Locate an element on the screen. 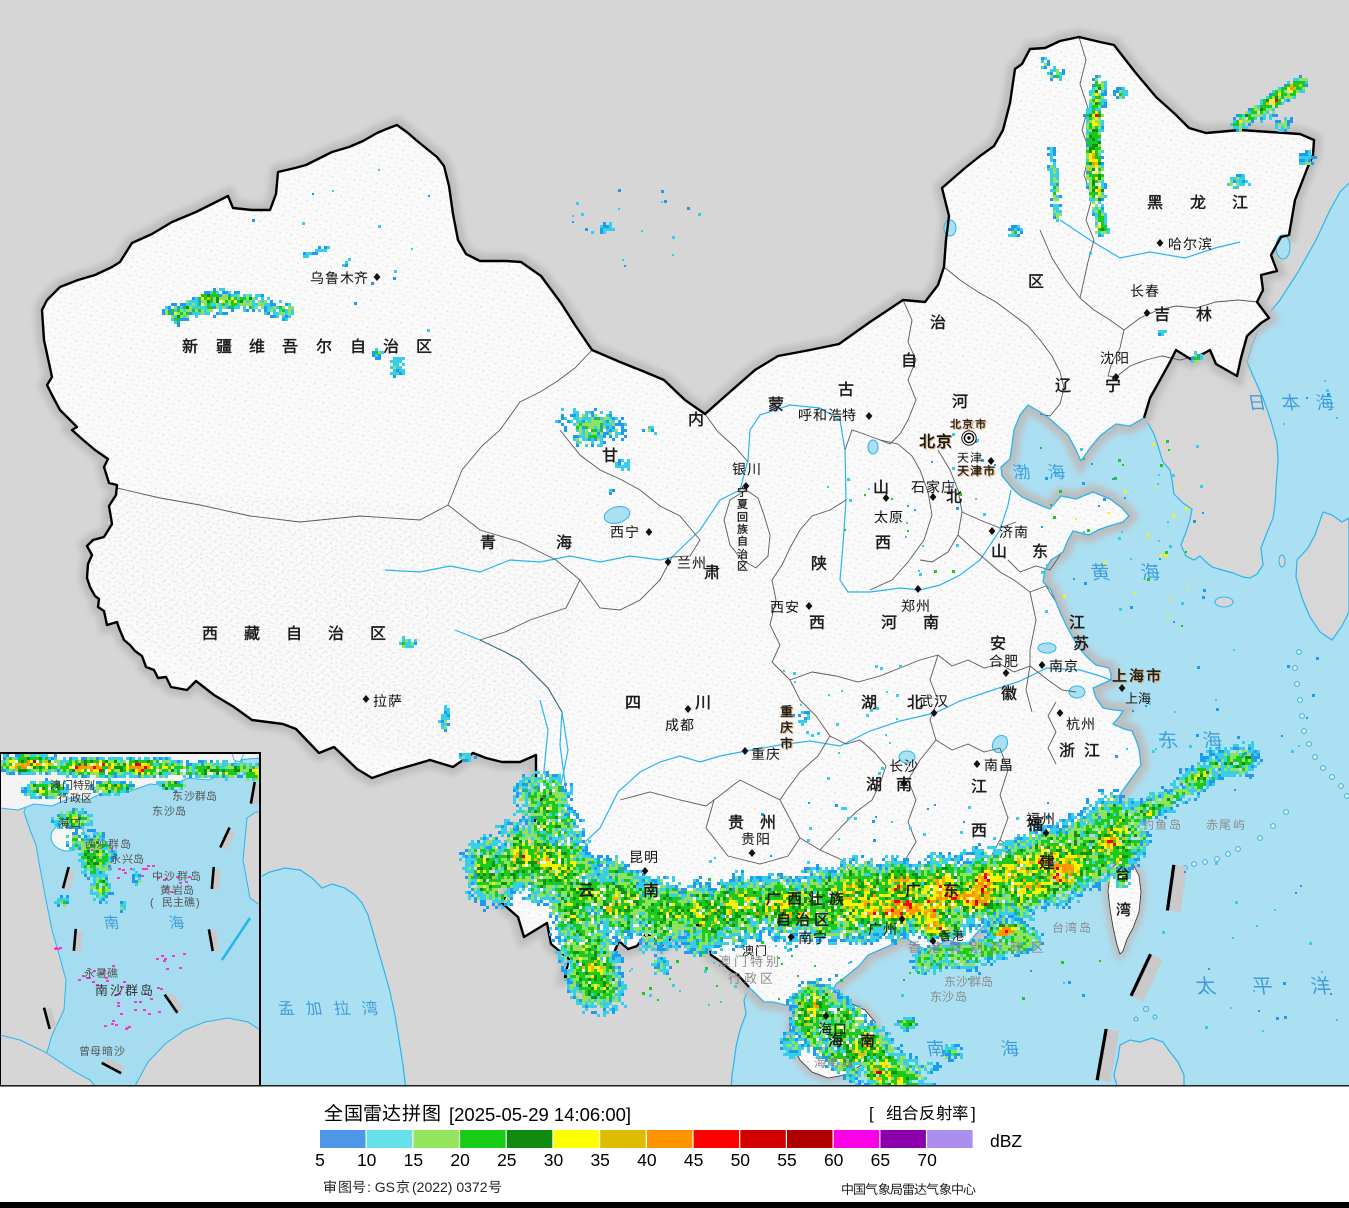 The width and height of the screenshot is (1349, 1208). svg-text: 5 is located at coordinates (320, 1160).